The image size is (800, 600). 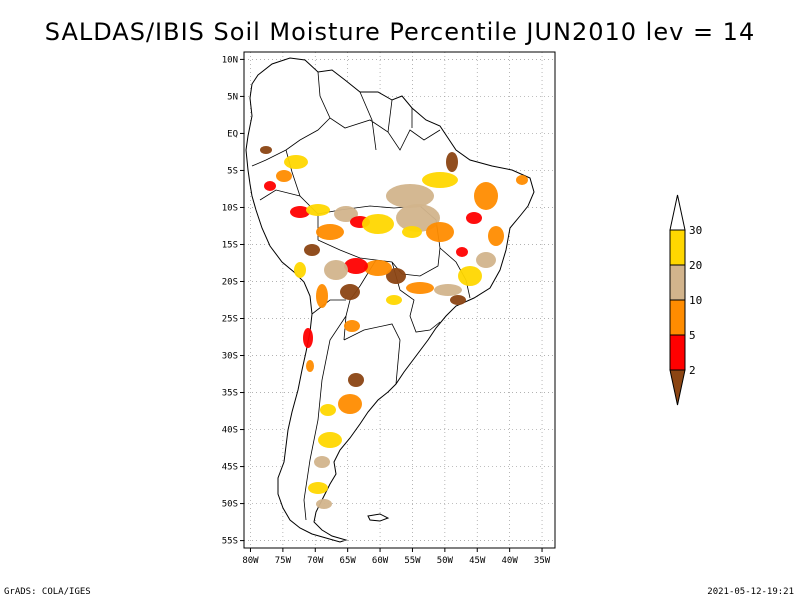 I want to click on lon-tick-label: 60W, so click(x=380, y=561).